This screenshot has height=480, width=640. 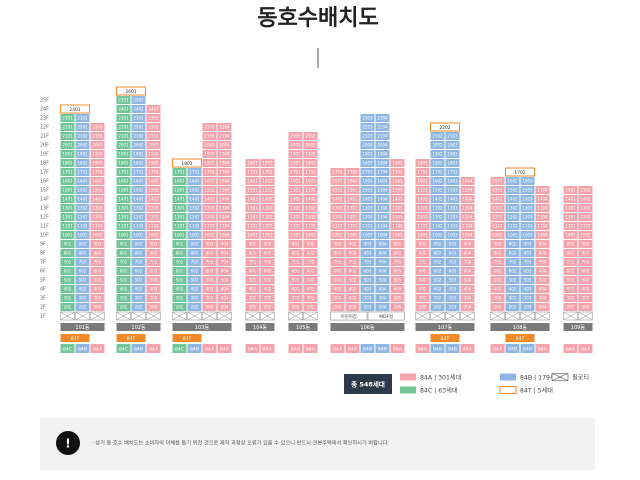 I want to click on page-title: 동호수배치도, so click(x=317, y=18).